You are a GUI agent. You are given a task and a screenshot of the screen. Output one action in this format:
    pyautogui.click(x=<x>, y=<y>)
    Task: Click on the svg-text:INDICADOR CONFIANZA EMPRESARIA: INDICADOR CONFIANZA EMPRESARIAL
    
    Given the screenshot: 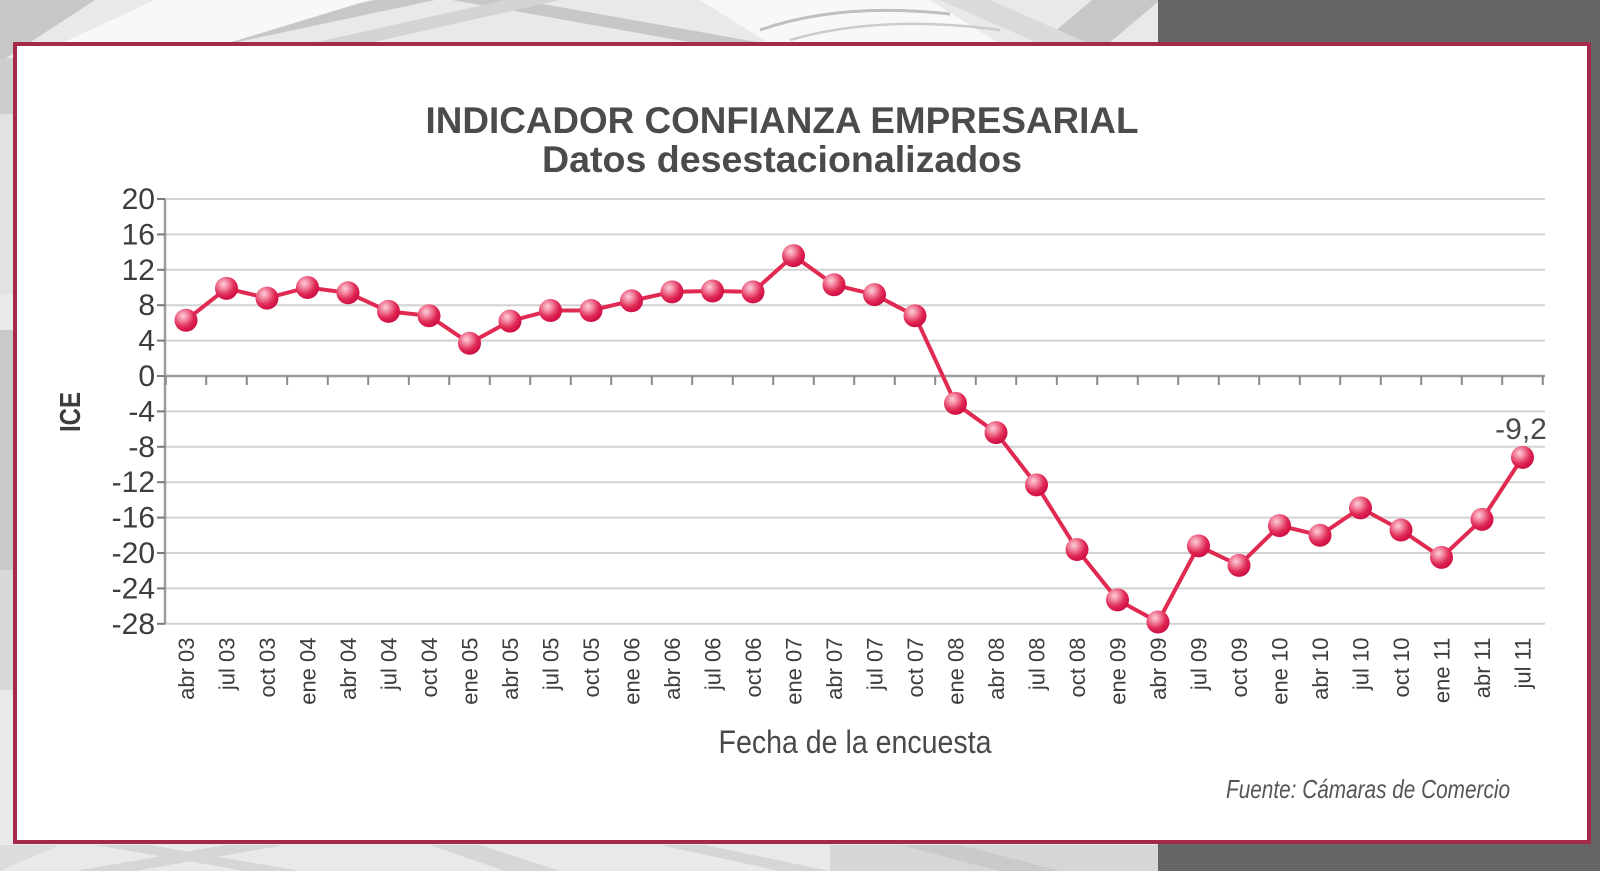 What is the action you would take?
    pyautogui.click(x=782, y=120)
    